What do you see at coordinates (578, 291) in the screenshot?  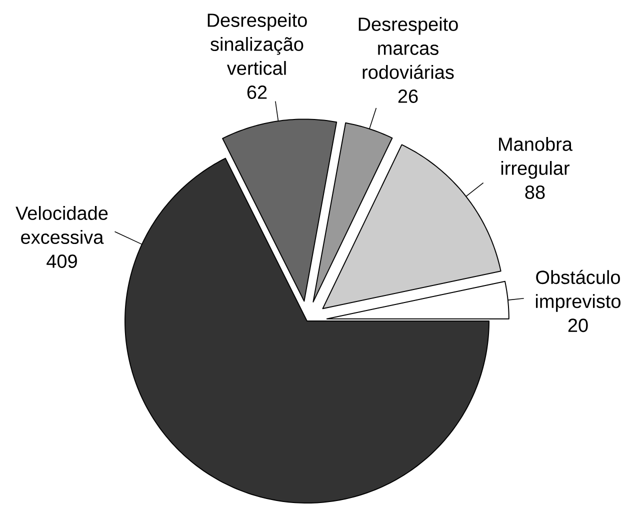 I see `slice-label: Obstáculo imprevisto` at bounding box center [578, 291].